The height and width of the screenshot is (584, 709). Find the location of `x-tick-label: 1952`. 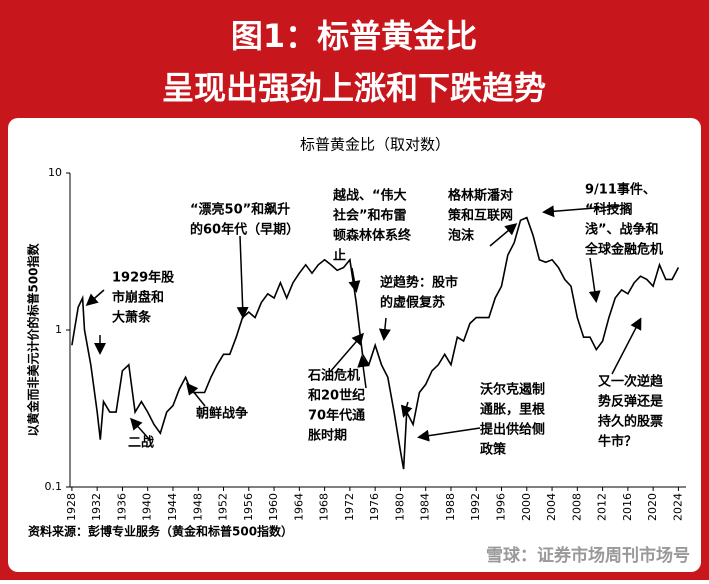

x-tick-label: 1952 is located at coordinates (223, 507).